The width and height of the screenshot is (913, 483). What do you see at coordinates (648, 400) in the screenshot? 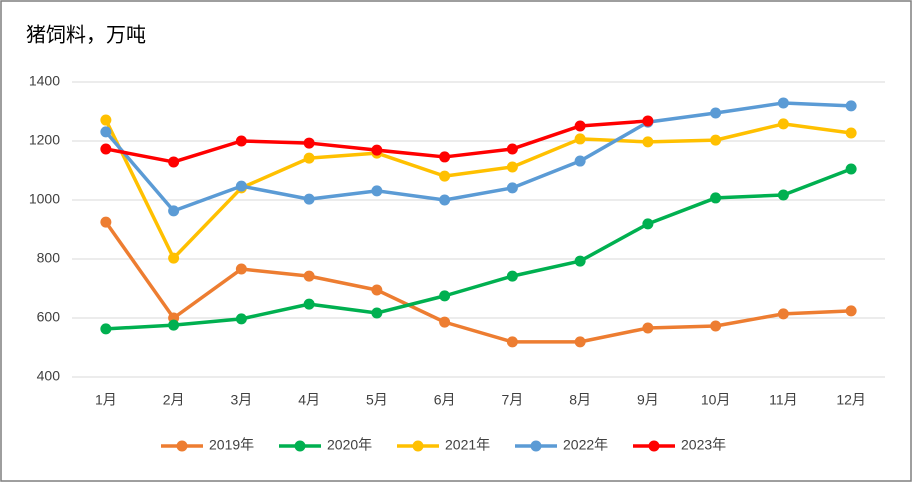
I see `x-tick-label: 9月` at bounding box center [648, 400].